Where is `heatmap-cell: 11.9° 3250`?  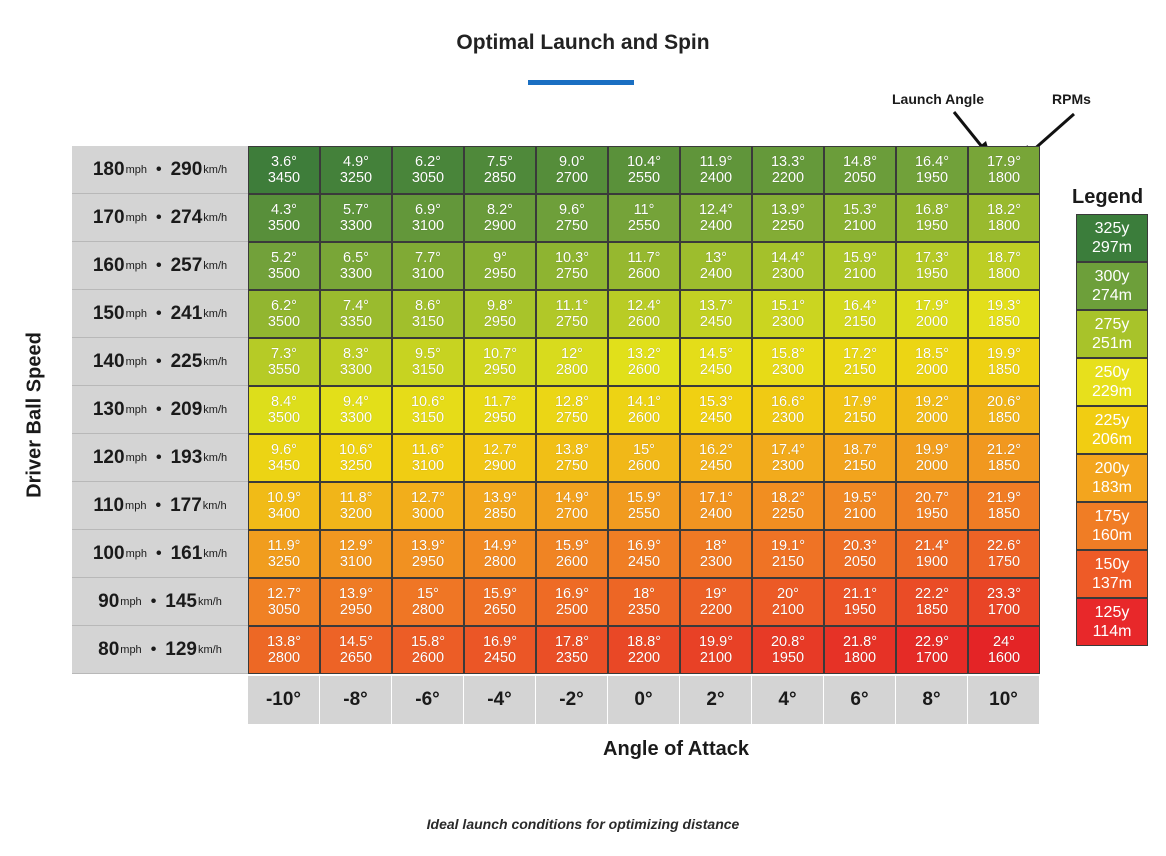
heatmap-cell: 11.9° 3250 is located at coordinates (284, 554).